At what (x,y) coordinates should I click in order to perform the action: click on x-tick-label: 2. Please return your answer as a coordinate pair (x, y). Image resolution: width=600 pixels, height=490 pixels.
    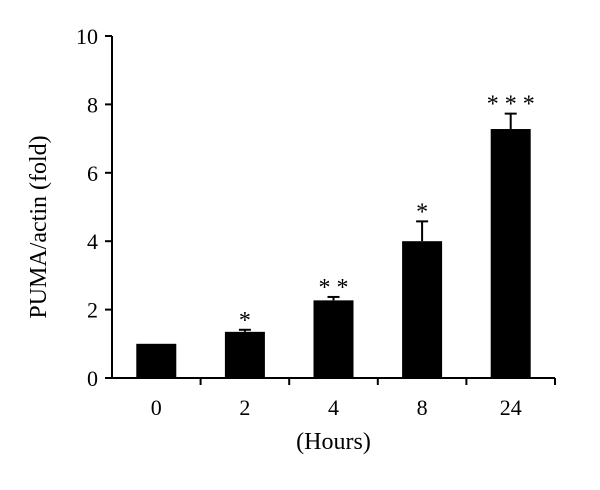
    Looking at the image, I should click on (244, 407).